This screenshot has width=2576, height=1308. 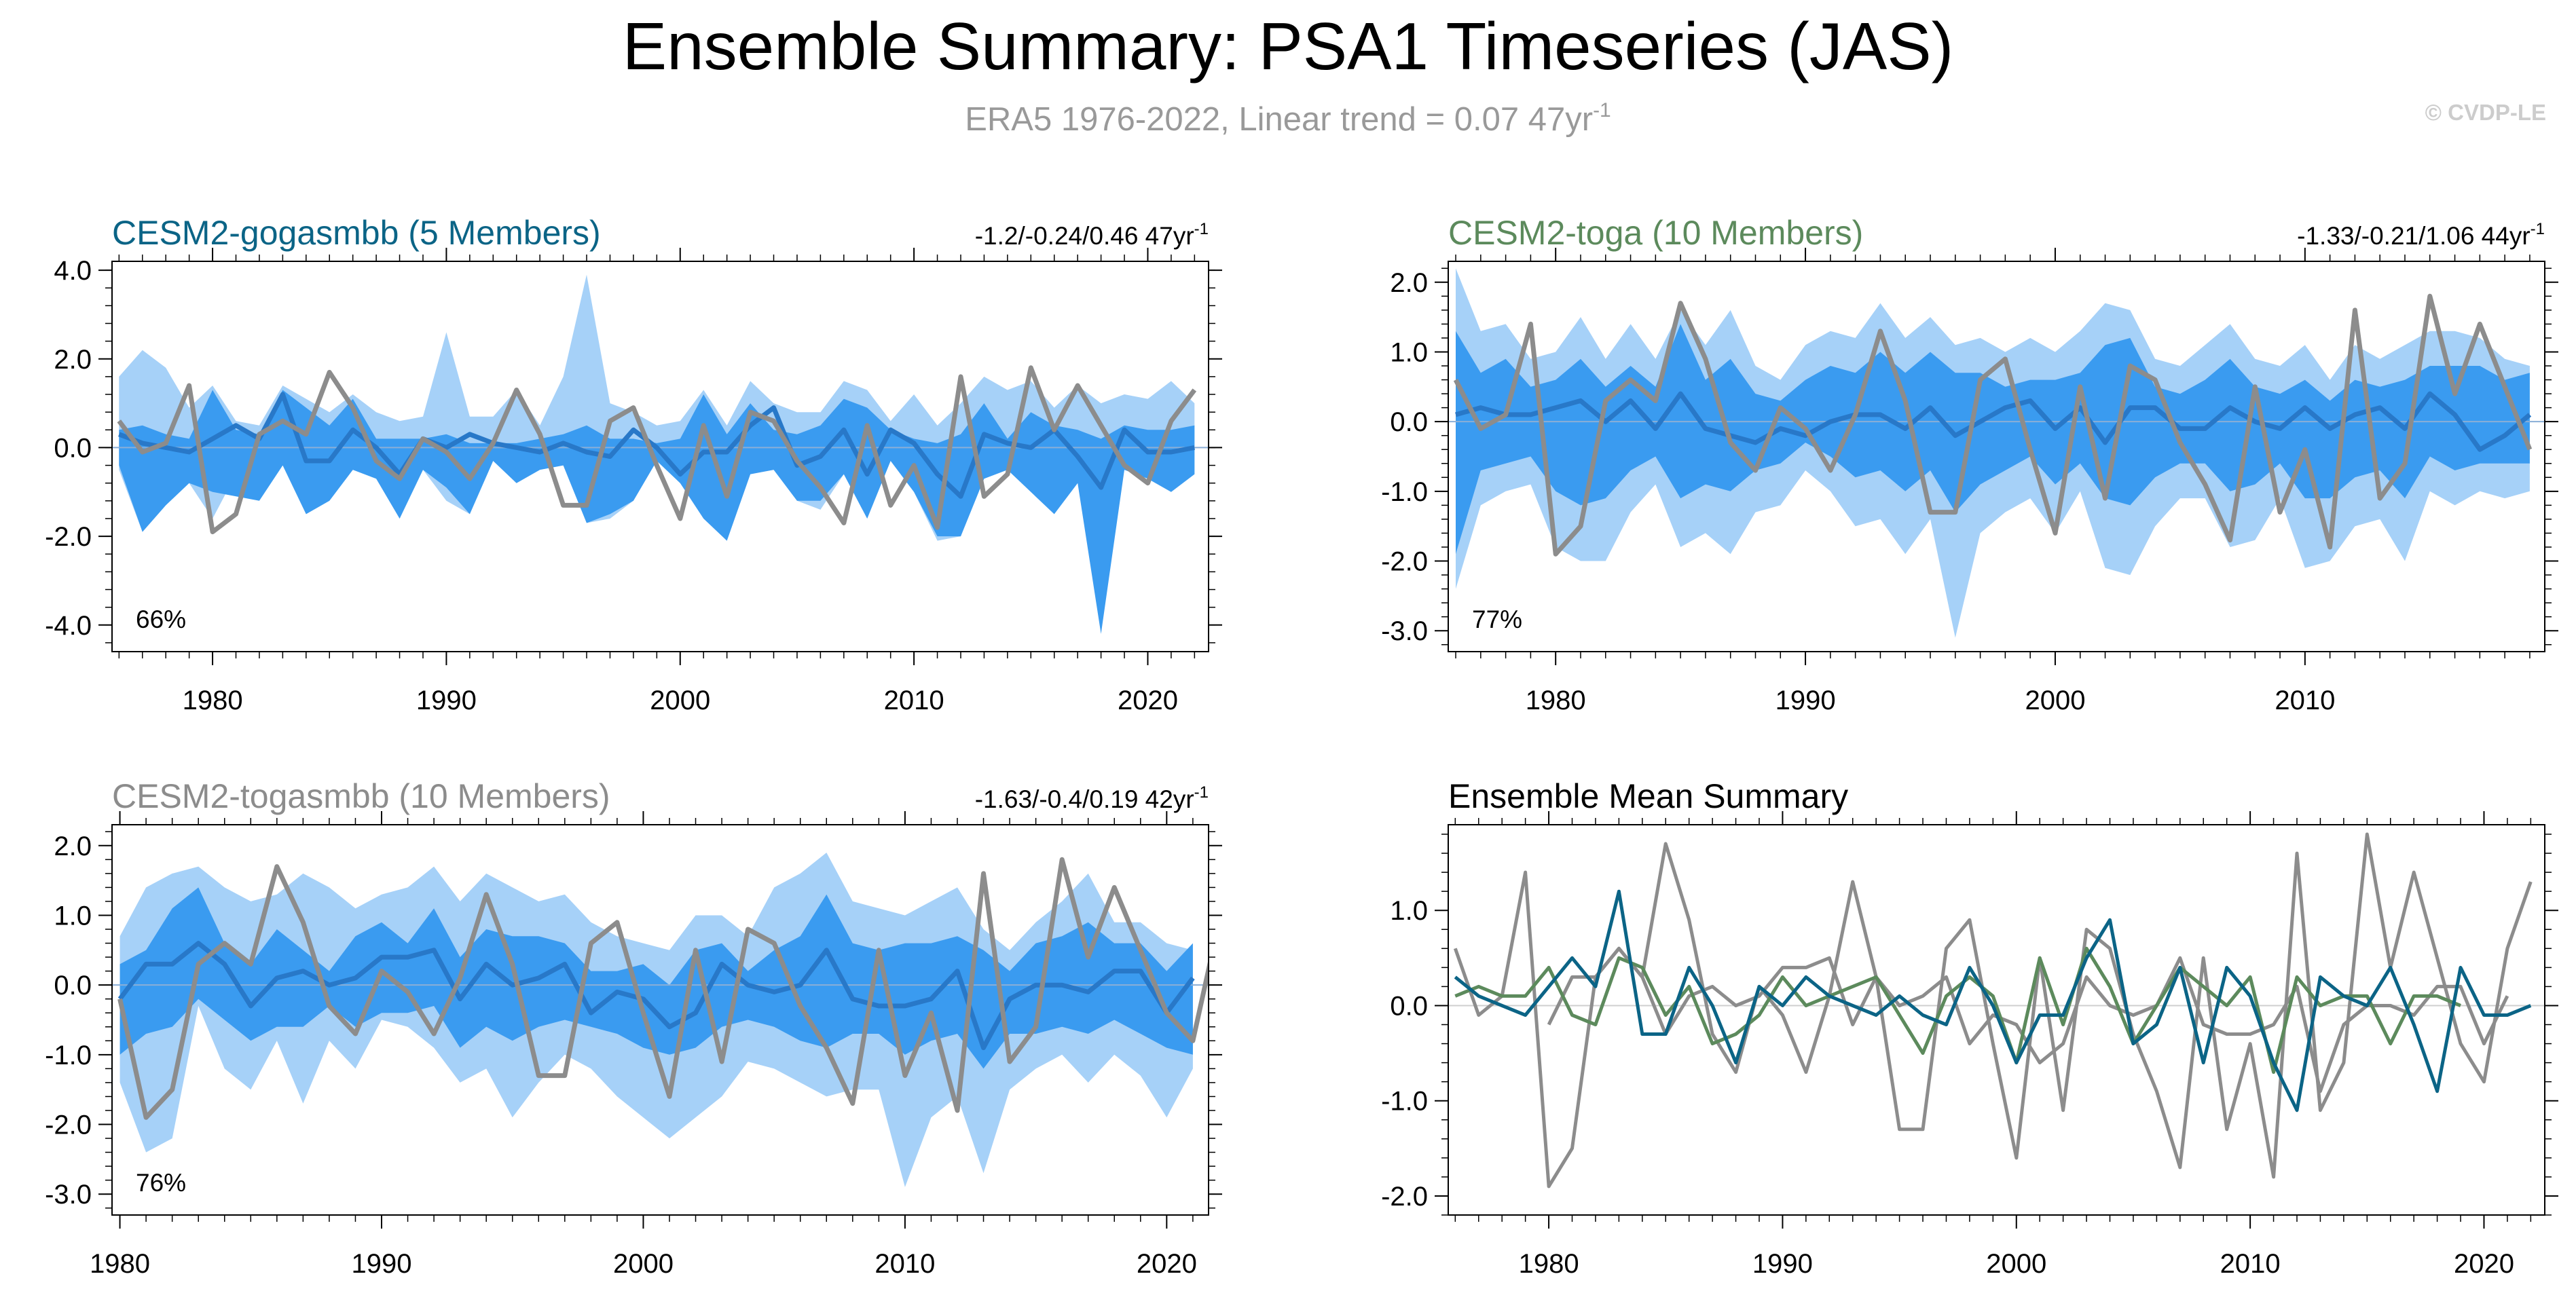 What do you see at coordinates (1602, 110) in the screenshot?
I see `figure-subtitle-sup: -1` at bounding box center [1602, 110].